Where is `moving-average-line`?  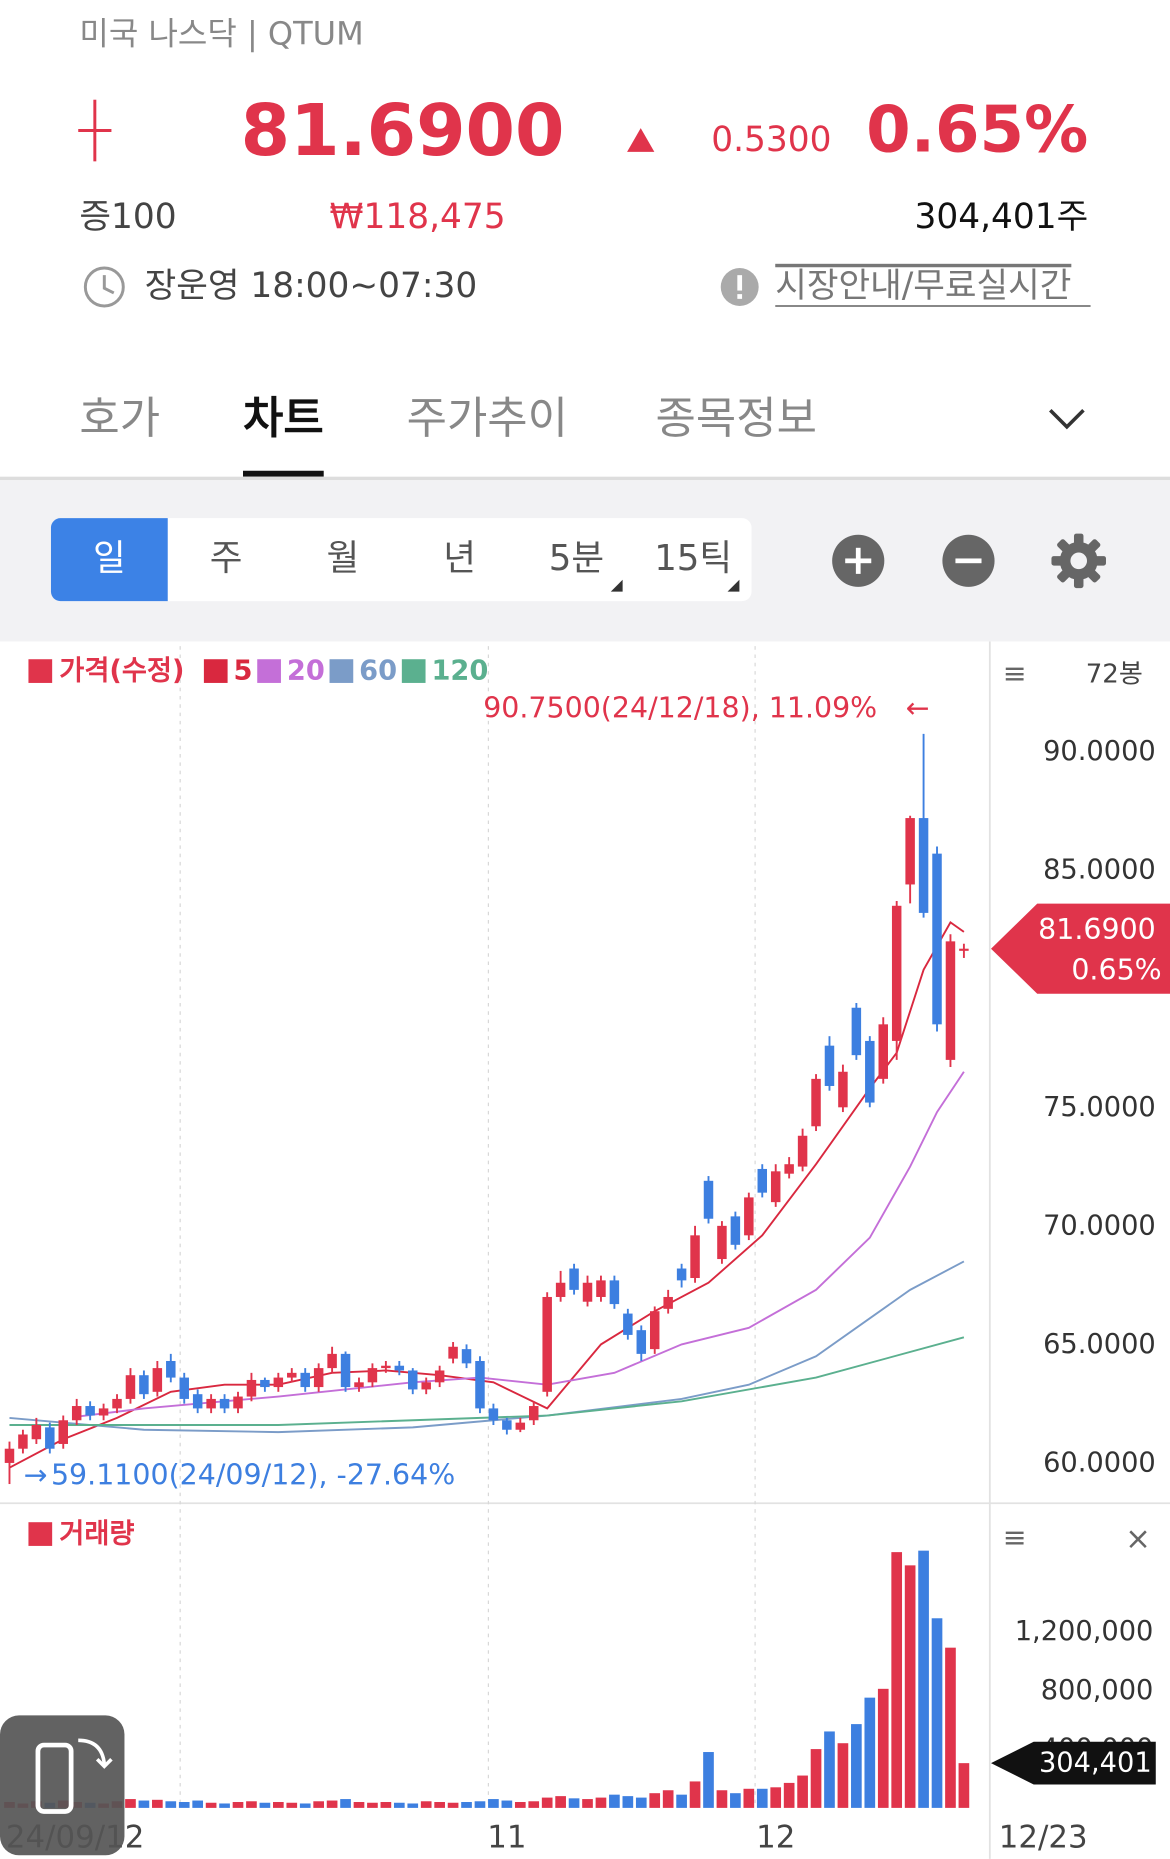 moving-average-line is located at coordinates (520, 1244).